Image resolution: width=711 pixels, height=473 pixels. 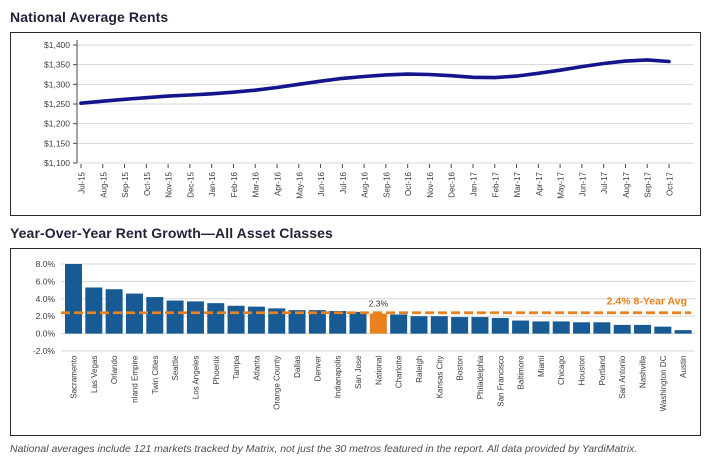 I want to click on y-axis-label: $1,200, so click(x=57, y=124).